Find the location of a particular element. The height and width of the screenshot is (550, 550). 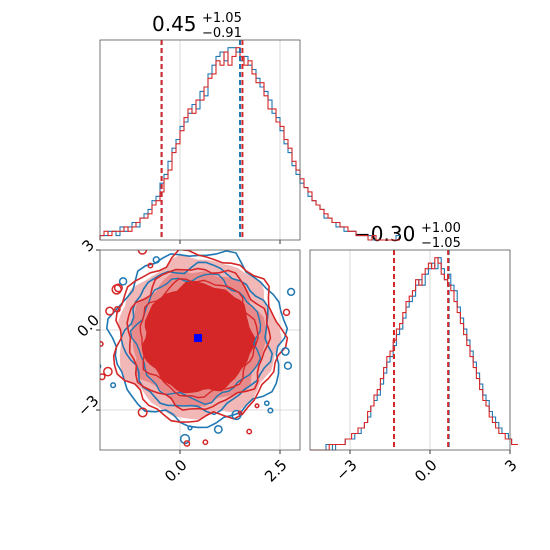

title-y: −0.30 +1.00 −1.05 is located at coordinates (407, 236).